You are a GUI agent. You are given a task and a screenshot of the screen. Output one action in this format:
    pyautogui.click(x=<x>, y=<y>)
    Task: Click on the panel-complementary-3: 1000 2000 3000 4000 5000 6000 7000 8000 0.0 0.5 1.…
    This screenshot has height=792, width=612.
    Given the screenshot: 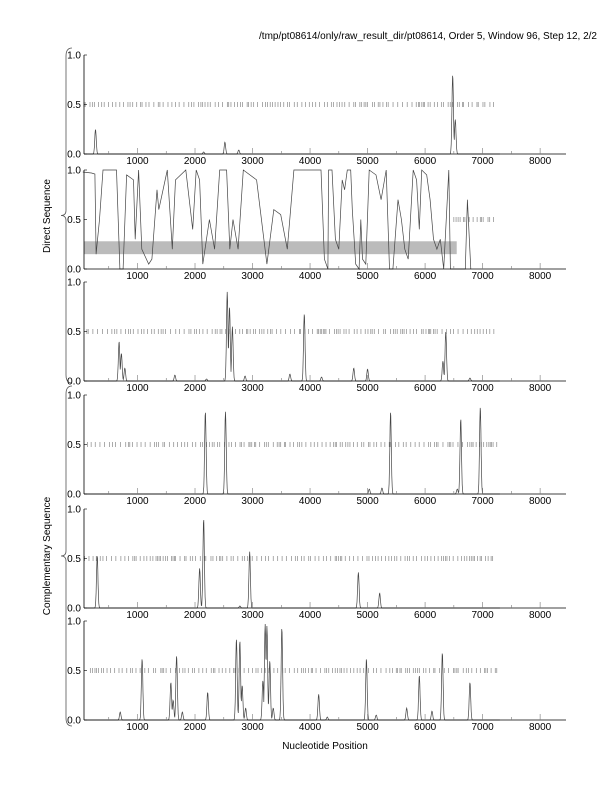 What is the action you would take?
    pyautogui.click(x=316, y=675)
    